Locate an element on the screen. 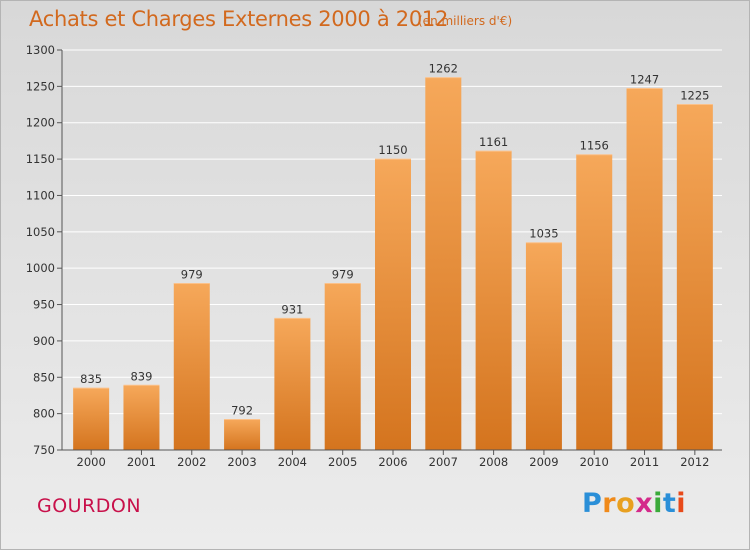  bar-value-label: 1035 is located at coordinates (543, 234).